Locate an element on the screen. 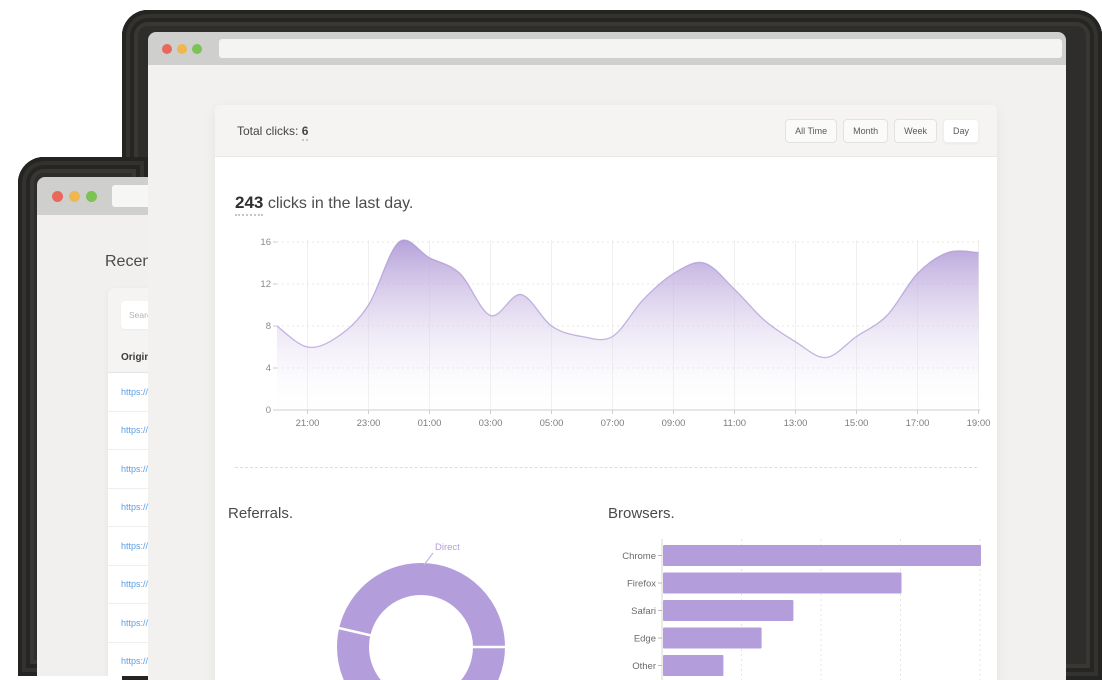 This screenshot has width=1102, height=680. total-clicks-value: 6 is located at coordinates (305, 132).